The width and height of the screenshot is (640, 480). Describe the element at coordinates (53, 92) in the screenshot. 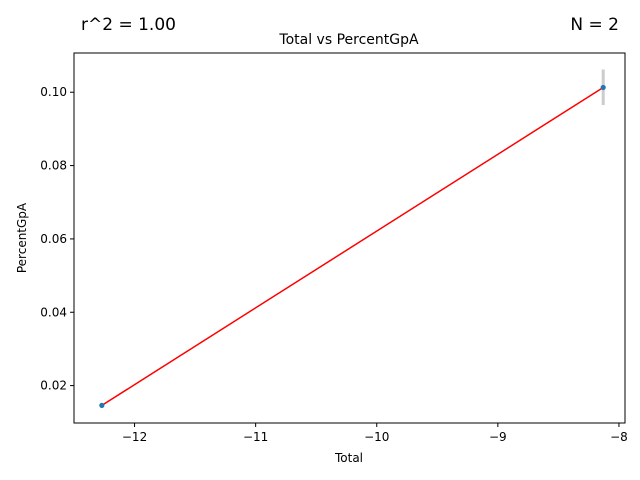

I see `y-tick-label: 0.10` at that location.